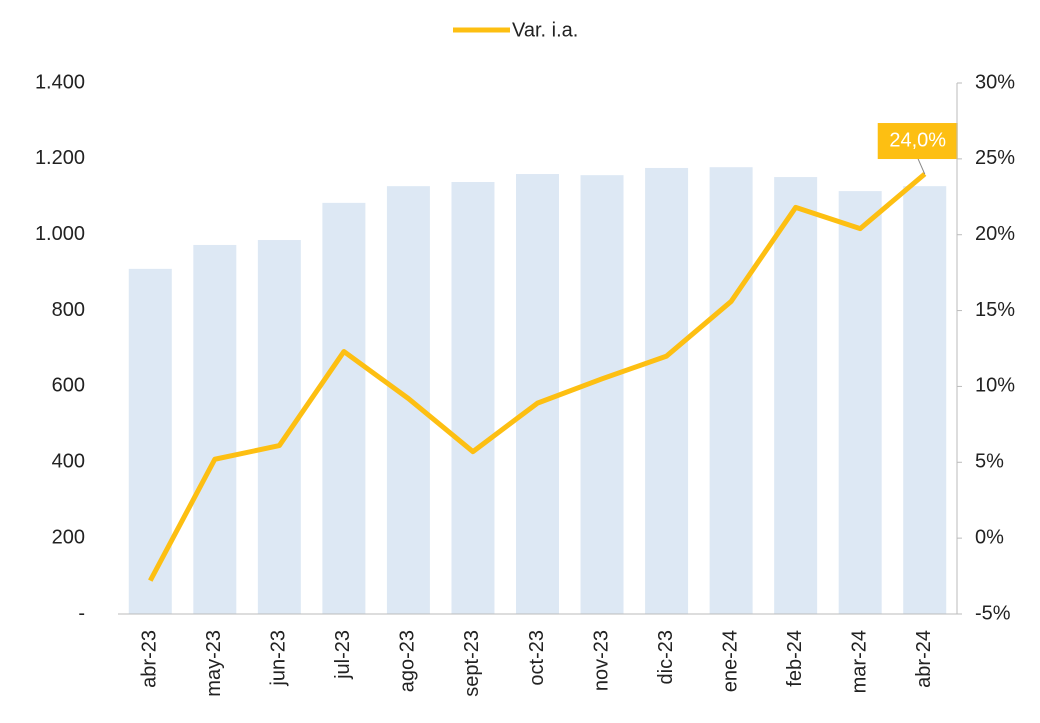 This screenshot has width=1040, height=723. What do you see at coordinates (68, 386) in the screenshot?
I see `y-tick-label: 600` at bounding box center [68, 386].